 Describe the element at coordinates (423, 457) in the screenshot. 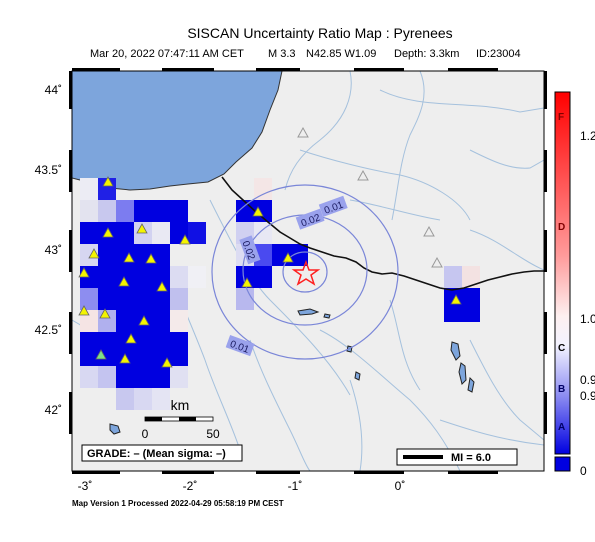

I see `mi-line` at that location.